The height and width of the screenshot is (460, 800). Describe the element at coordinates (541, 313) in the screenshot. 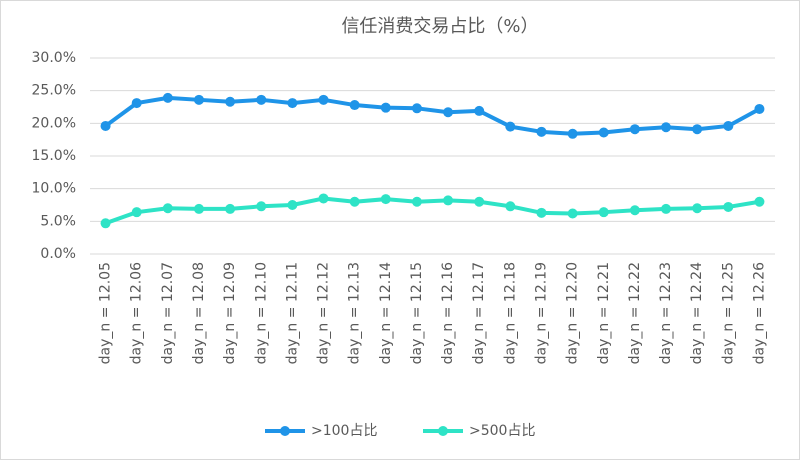

I see `x-tick-label: day_n = 12.19` at that location.